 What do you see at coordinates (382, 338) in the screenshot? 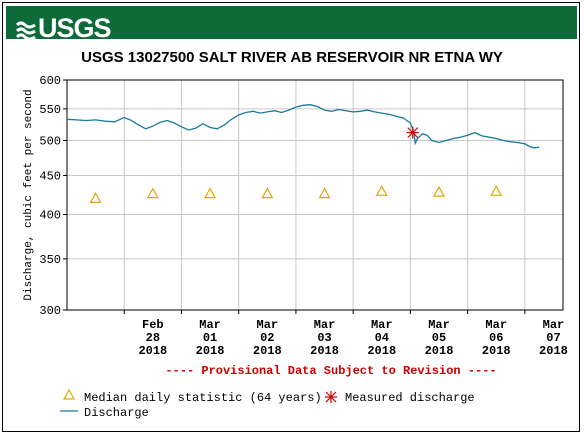
I see `x-tick-label: 04` at bounding box center [382, 338].